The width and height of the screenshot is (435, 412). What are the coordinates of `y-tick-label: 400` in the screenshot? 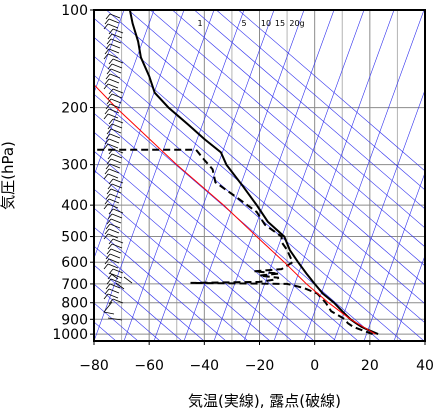 It's located at (74, 206).